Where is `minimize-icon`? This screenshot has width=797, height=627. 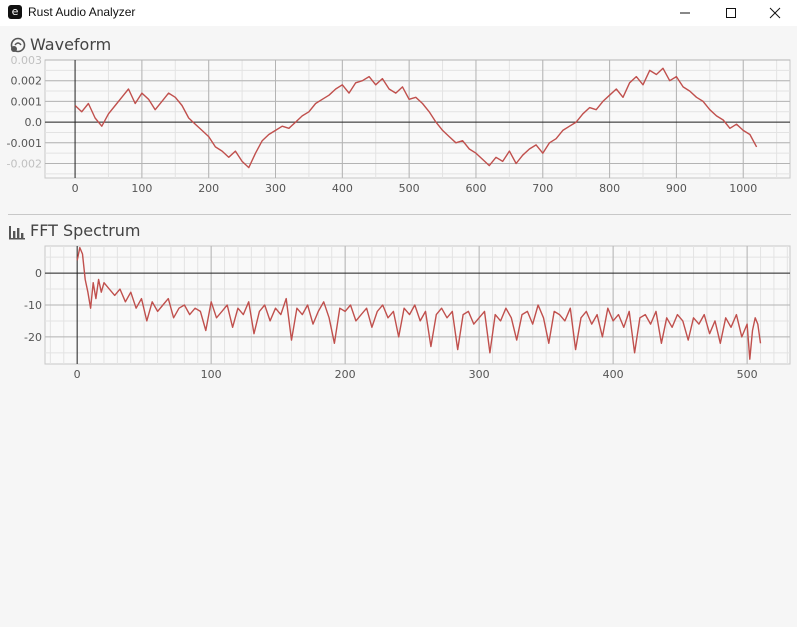
minimize-icon is located at coordinates (685, 13).